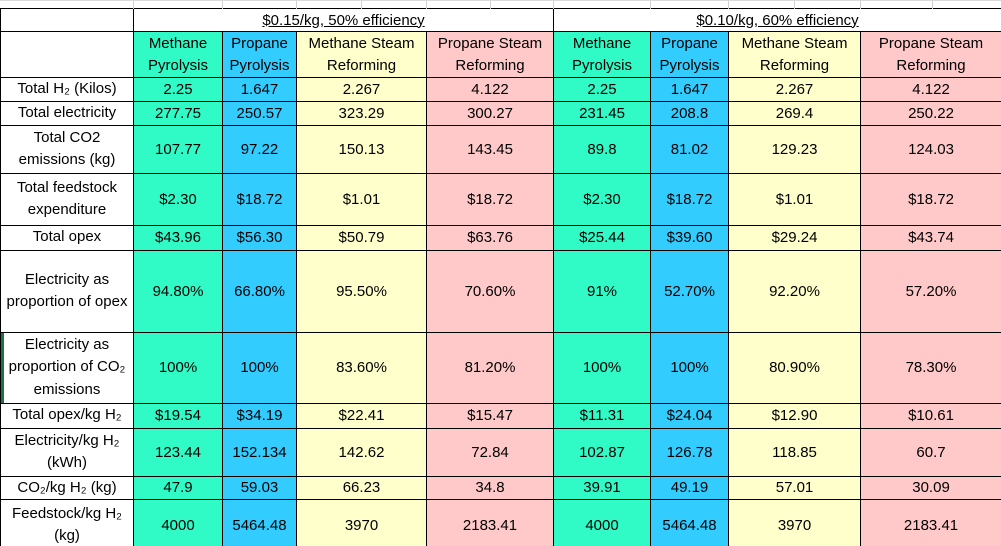 The image size is (1001, 546). I want to click on value-cell: 143.45, so click(490, 149).